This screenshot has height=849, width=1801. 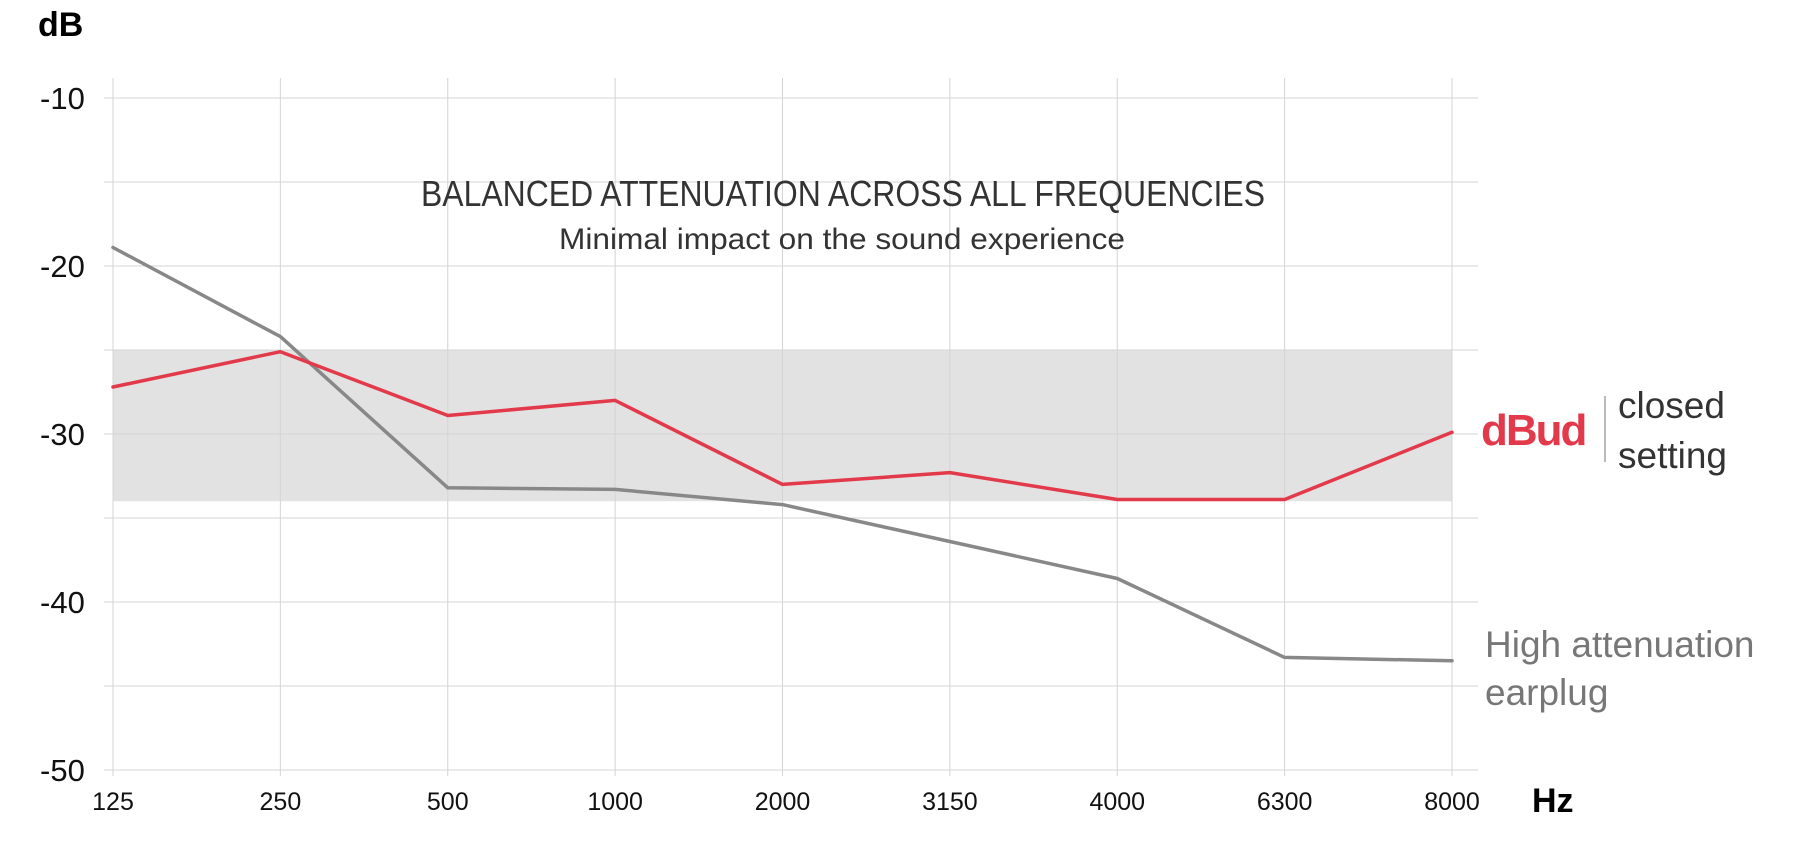 What do you see at coordinates (1553, 801) in the screenshot?
I see `x-axis-unit-label: Hz` at bounding box center [1553, 801].